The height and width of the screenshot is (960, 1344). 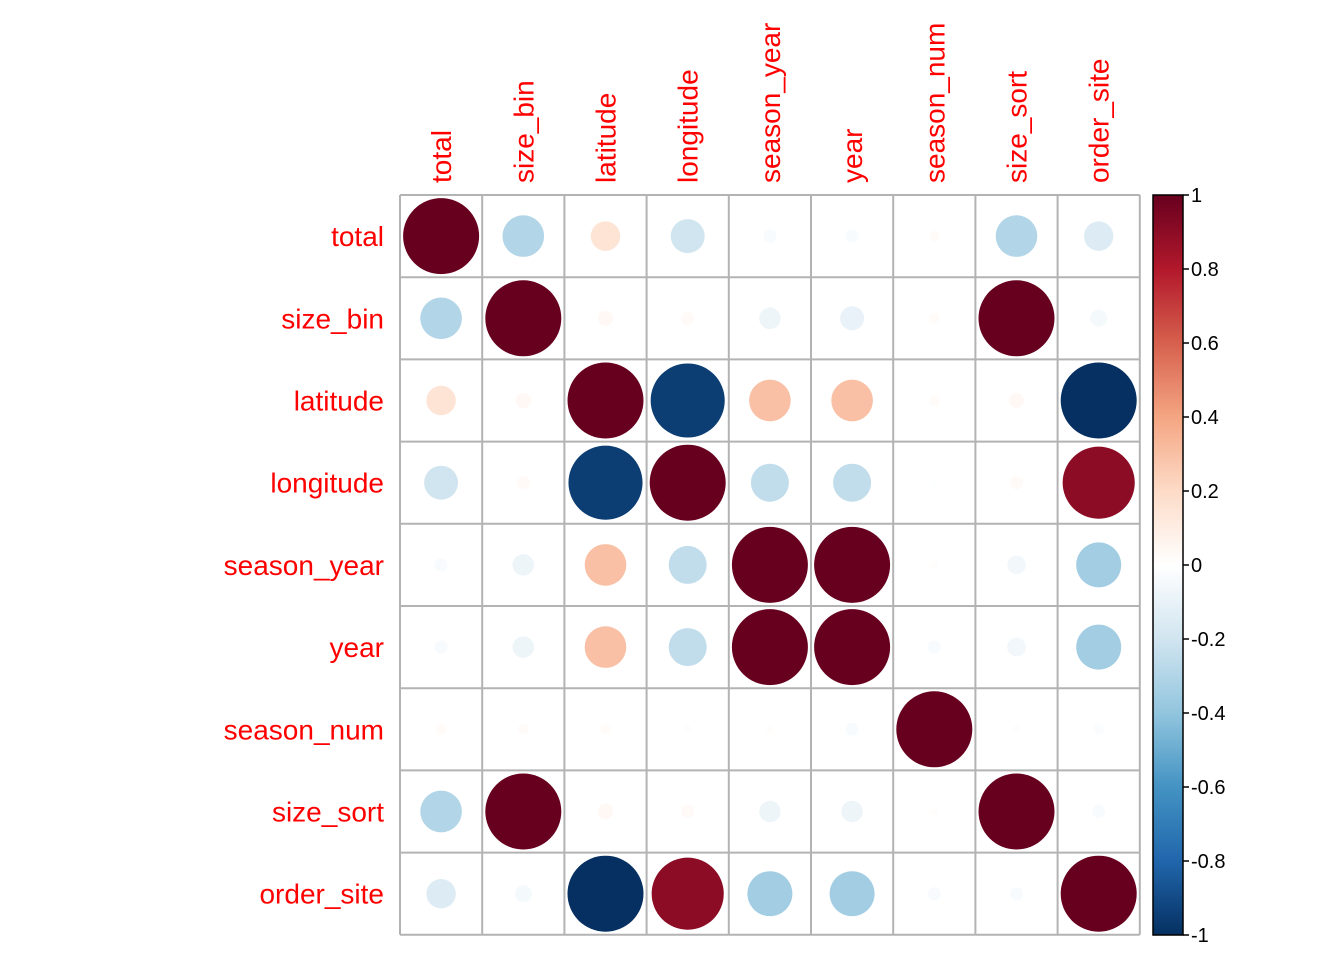 I want to click on corr-circle-longitude-latitude, so click(x=605, y=482).